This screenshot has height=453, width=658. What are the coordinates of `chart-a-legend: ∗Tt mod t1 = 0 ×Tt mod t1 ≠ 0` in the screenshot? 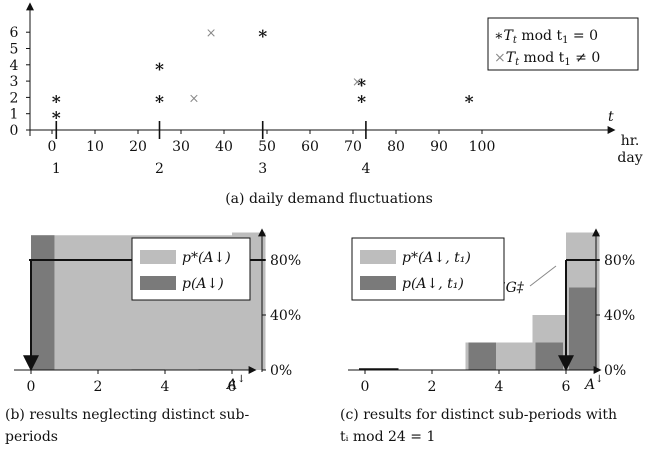 It's located at (563, 44).